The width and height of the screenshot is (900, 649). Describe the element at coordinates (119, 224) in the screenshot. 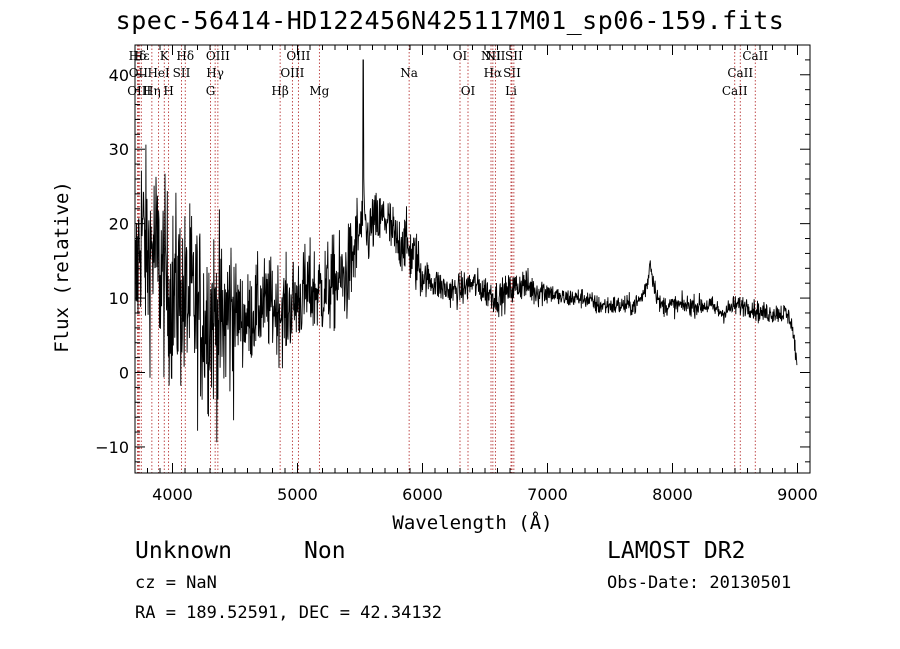

I see `y-tick-label: 20` at that location.